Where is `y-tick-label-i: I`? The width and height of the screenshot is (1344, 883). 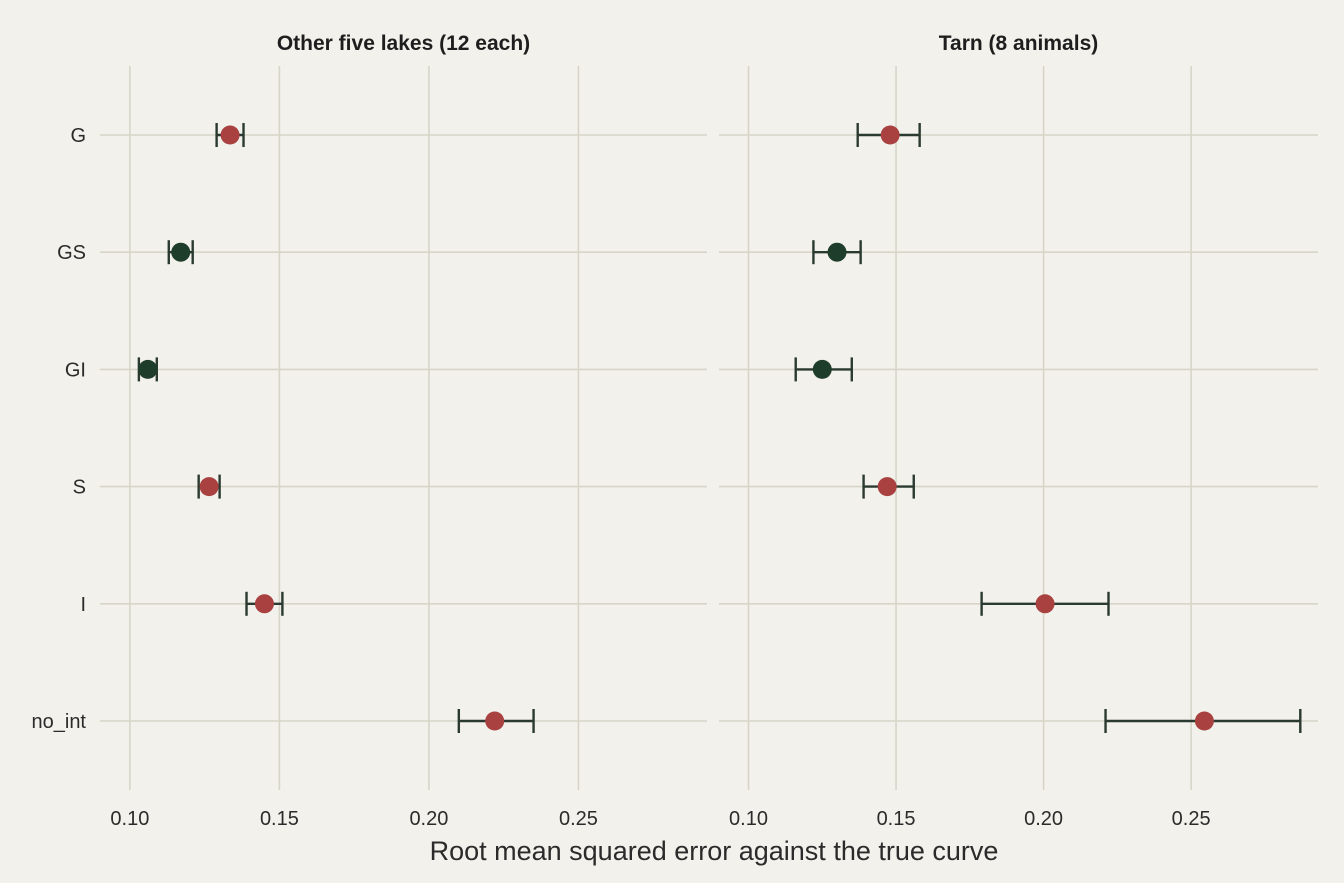 y-tick-label-i: I is located at coordinates (83, 605).